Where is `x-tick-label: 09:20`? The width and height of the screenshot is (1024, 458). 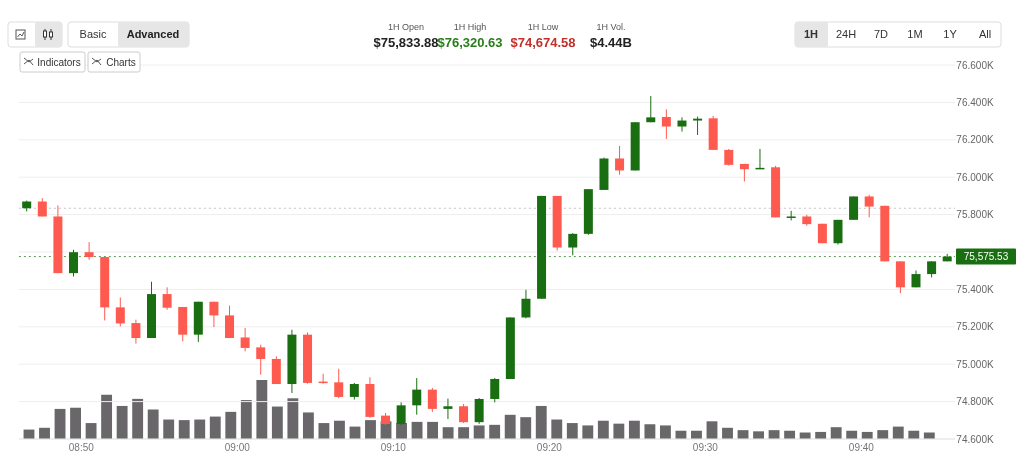 x-tick-label: 09:20 is located at coordinates (549, 447).